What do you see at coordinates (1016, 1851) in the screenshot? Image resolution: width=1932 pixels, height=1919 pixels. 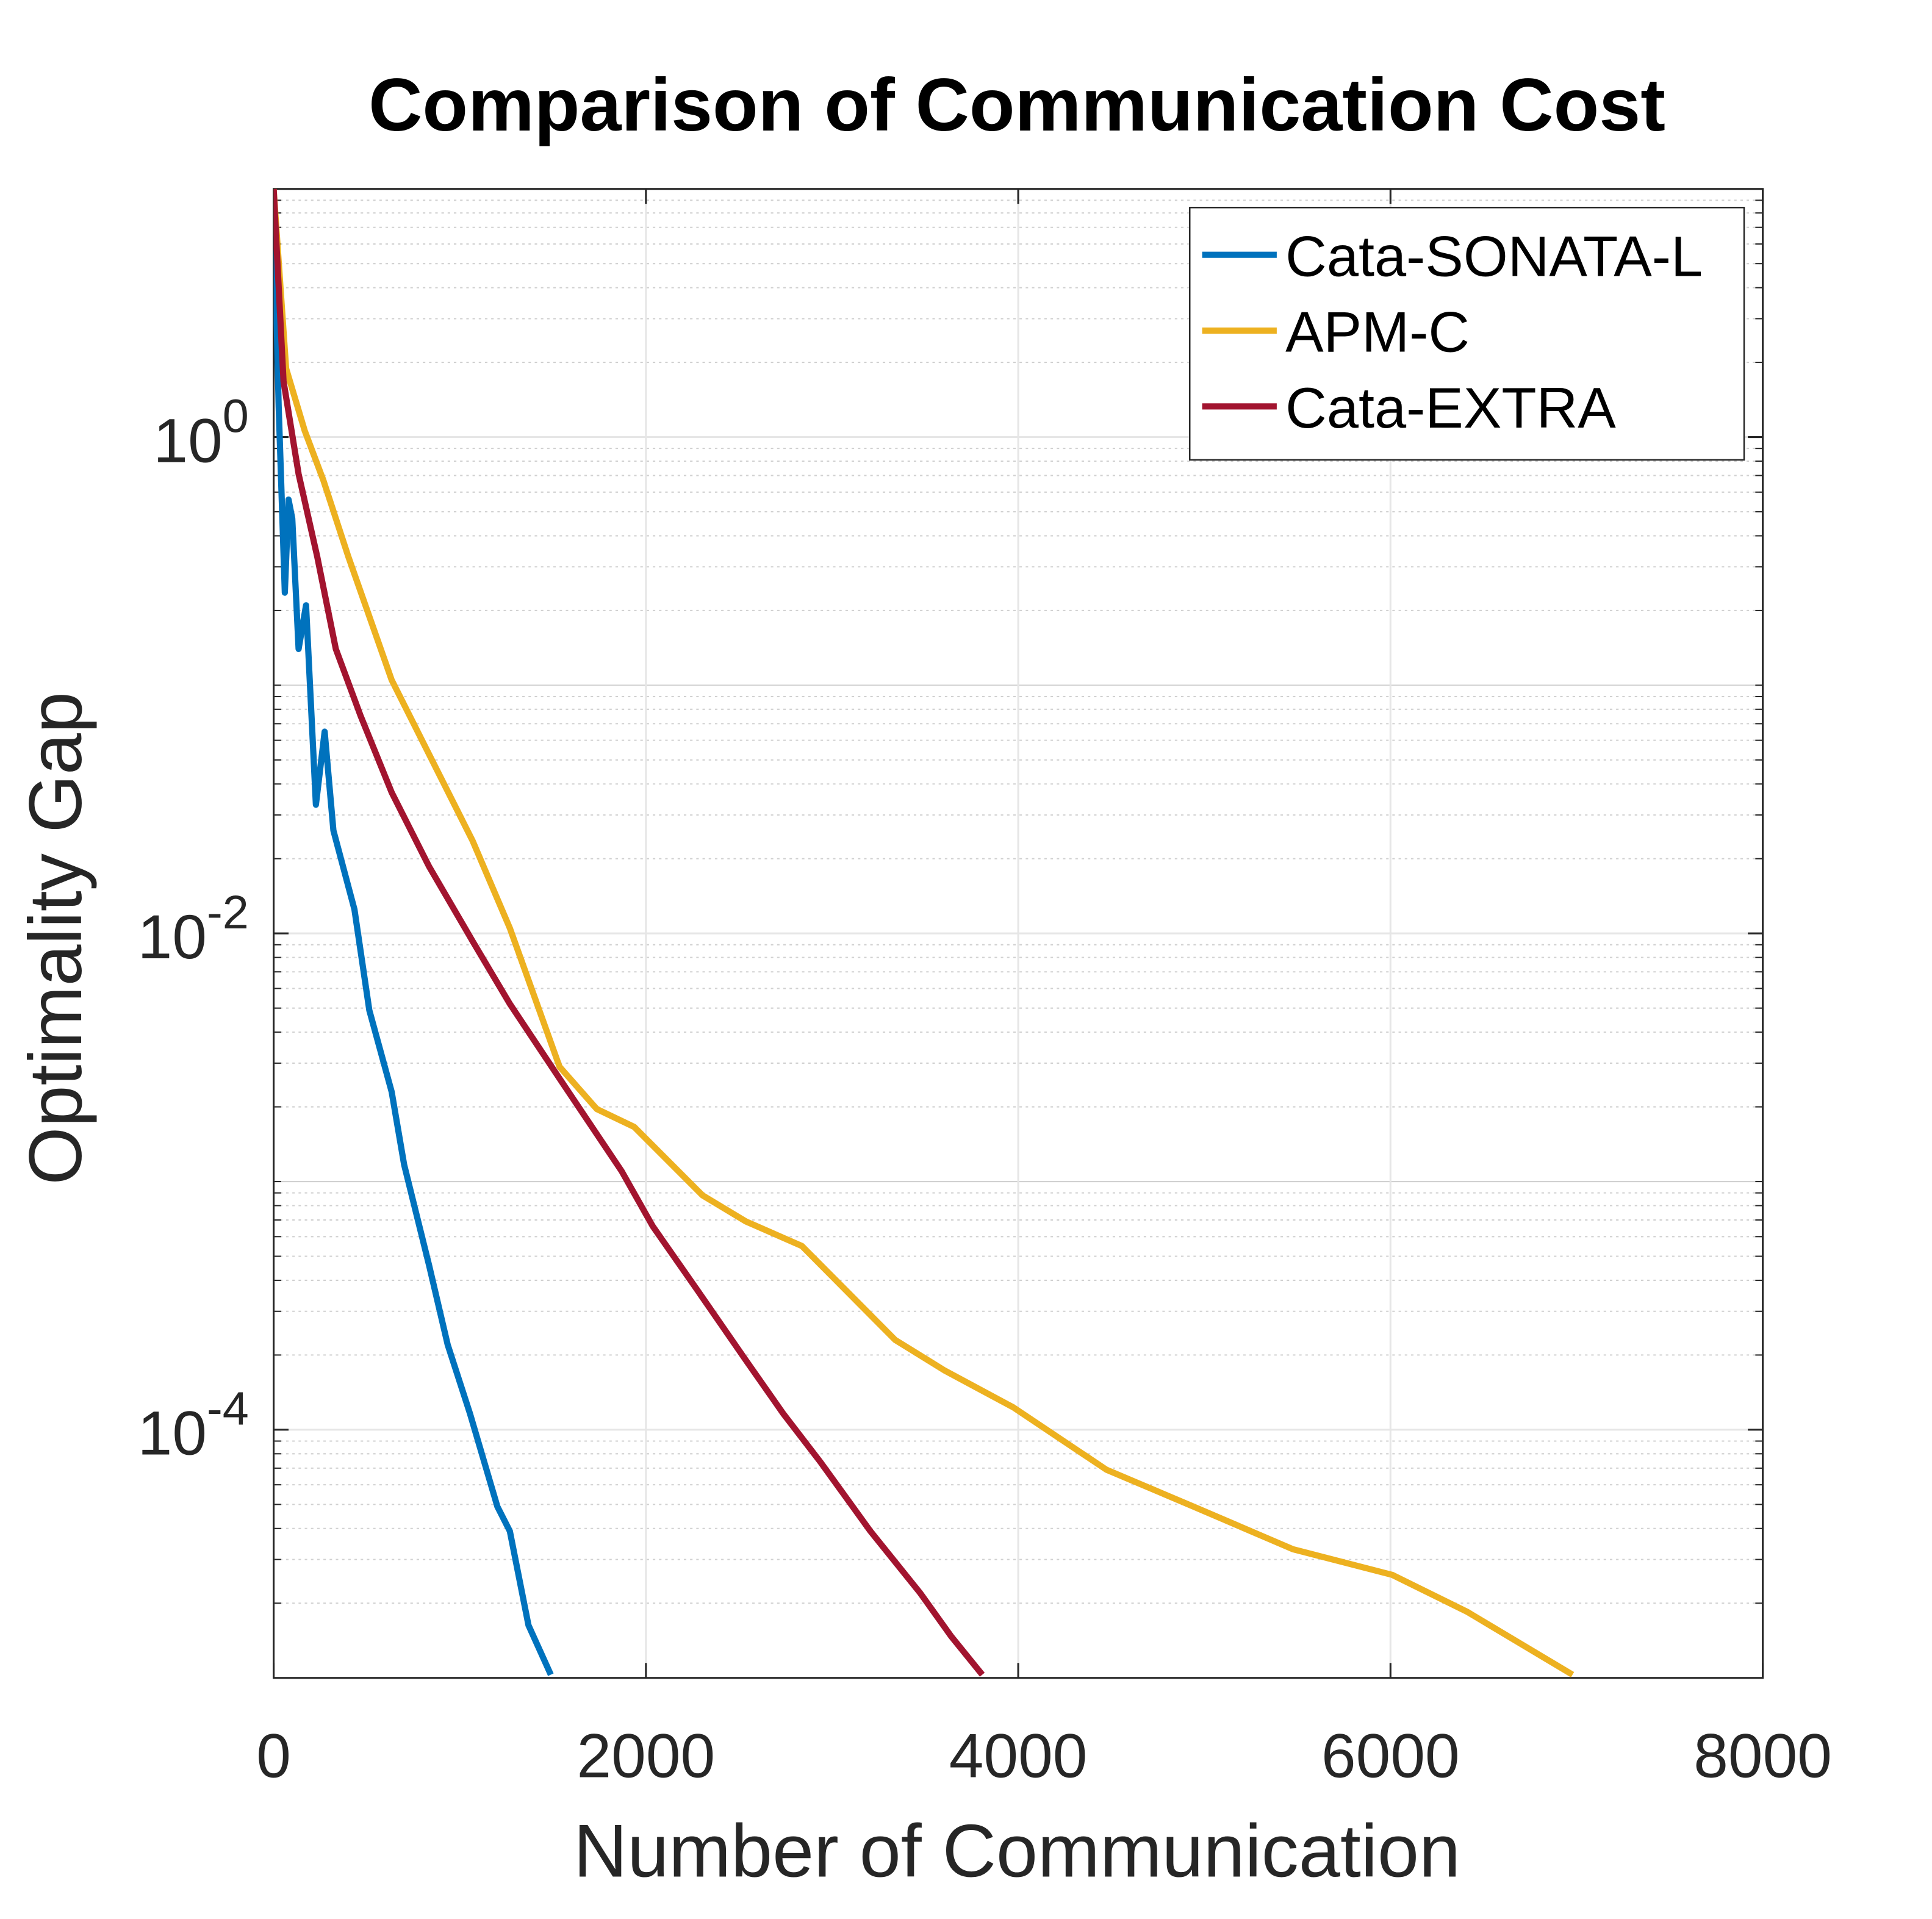 I see `x-axis-label: Number of Communication` at bounding box center [1016, 1851].